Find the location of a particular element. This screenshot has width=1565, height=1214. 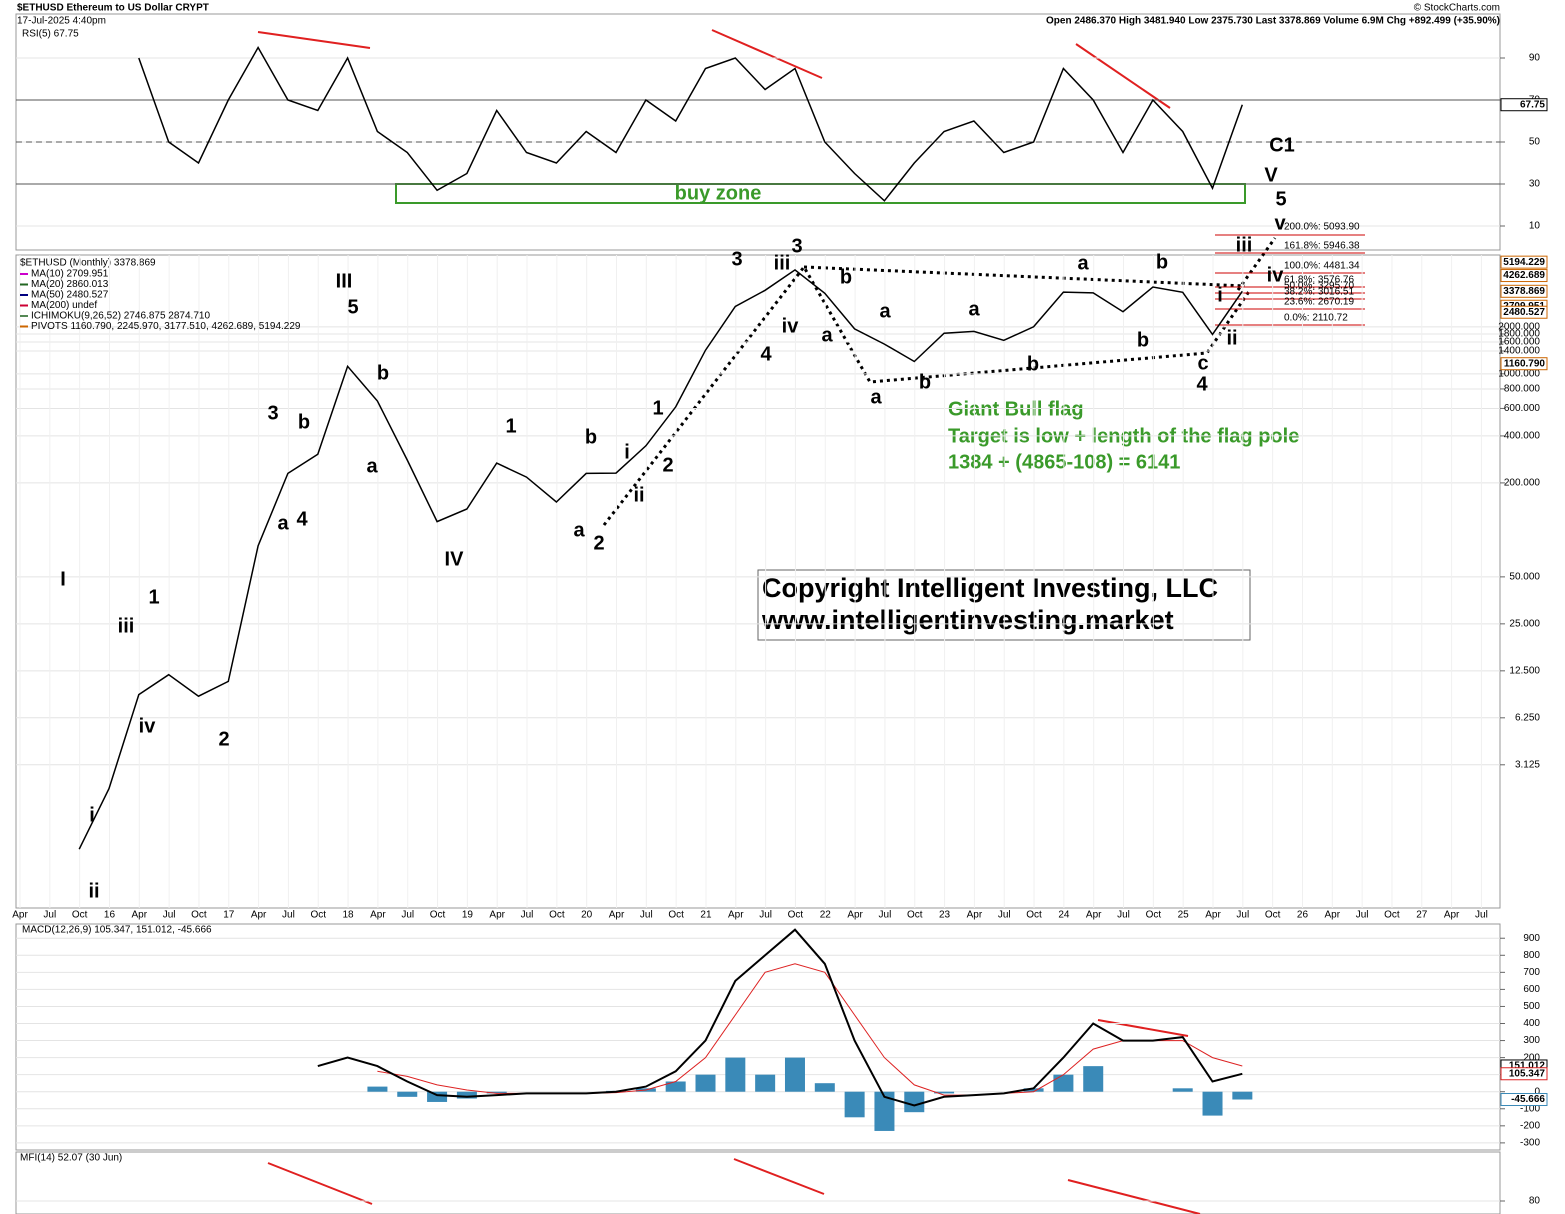

price-tag-label: 151.012 is located at coordinates (1527, 1066).